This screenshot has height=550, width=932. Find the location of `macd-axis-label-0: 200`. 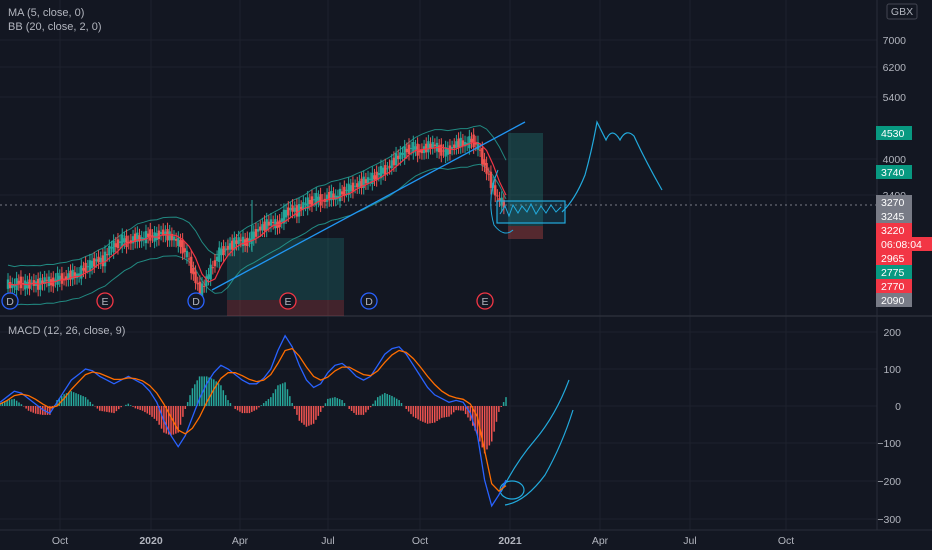

macd-axis-label-0: 200 is located at coordinates (892, 333).